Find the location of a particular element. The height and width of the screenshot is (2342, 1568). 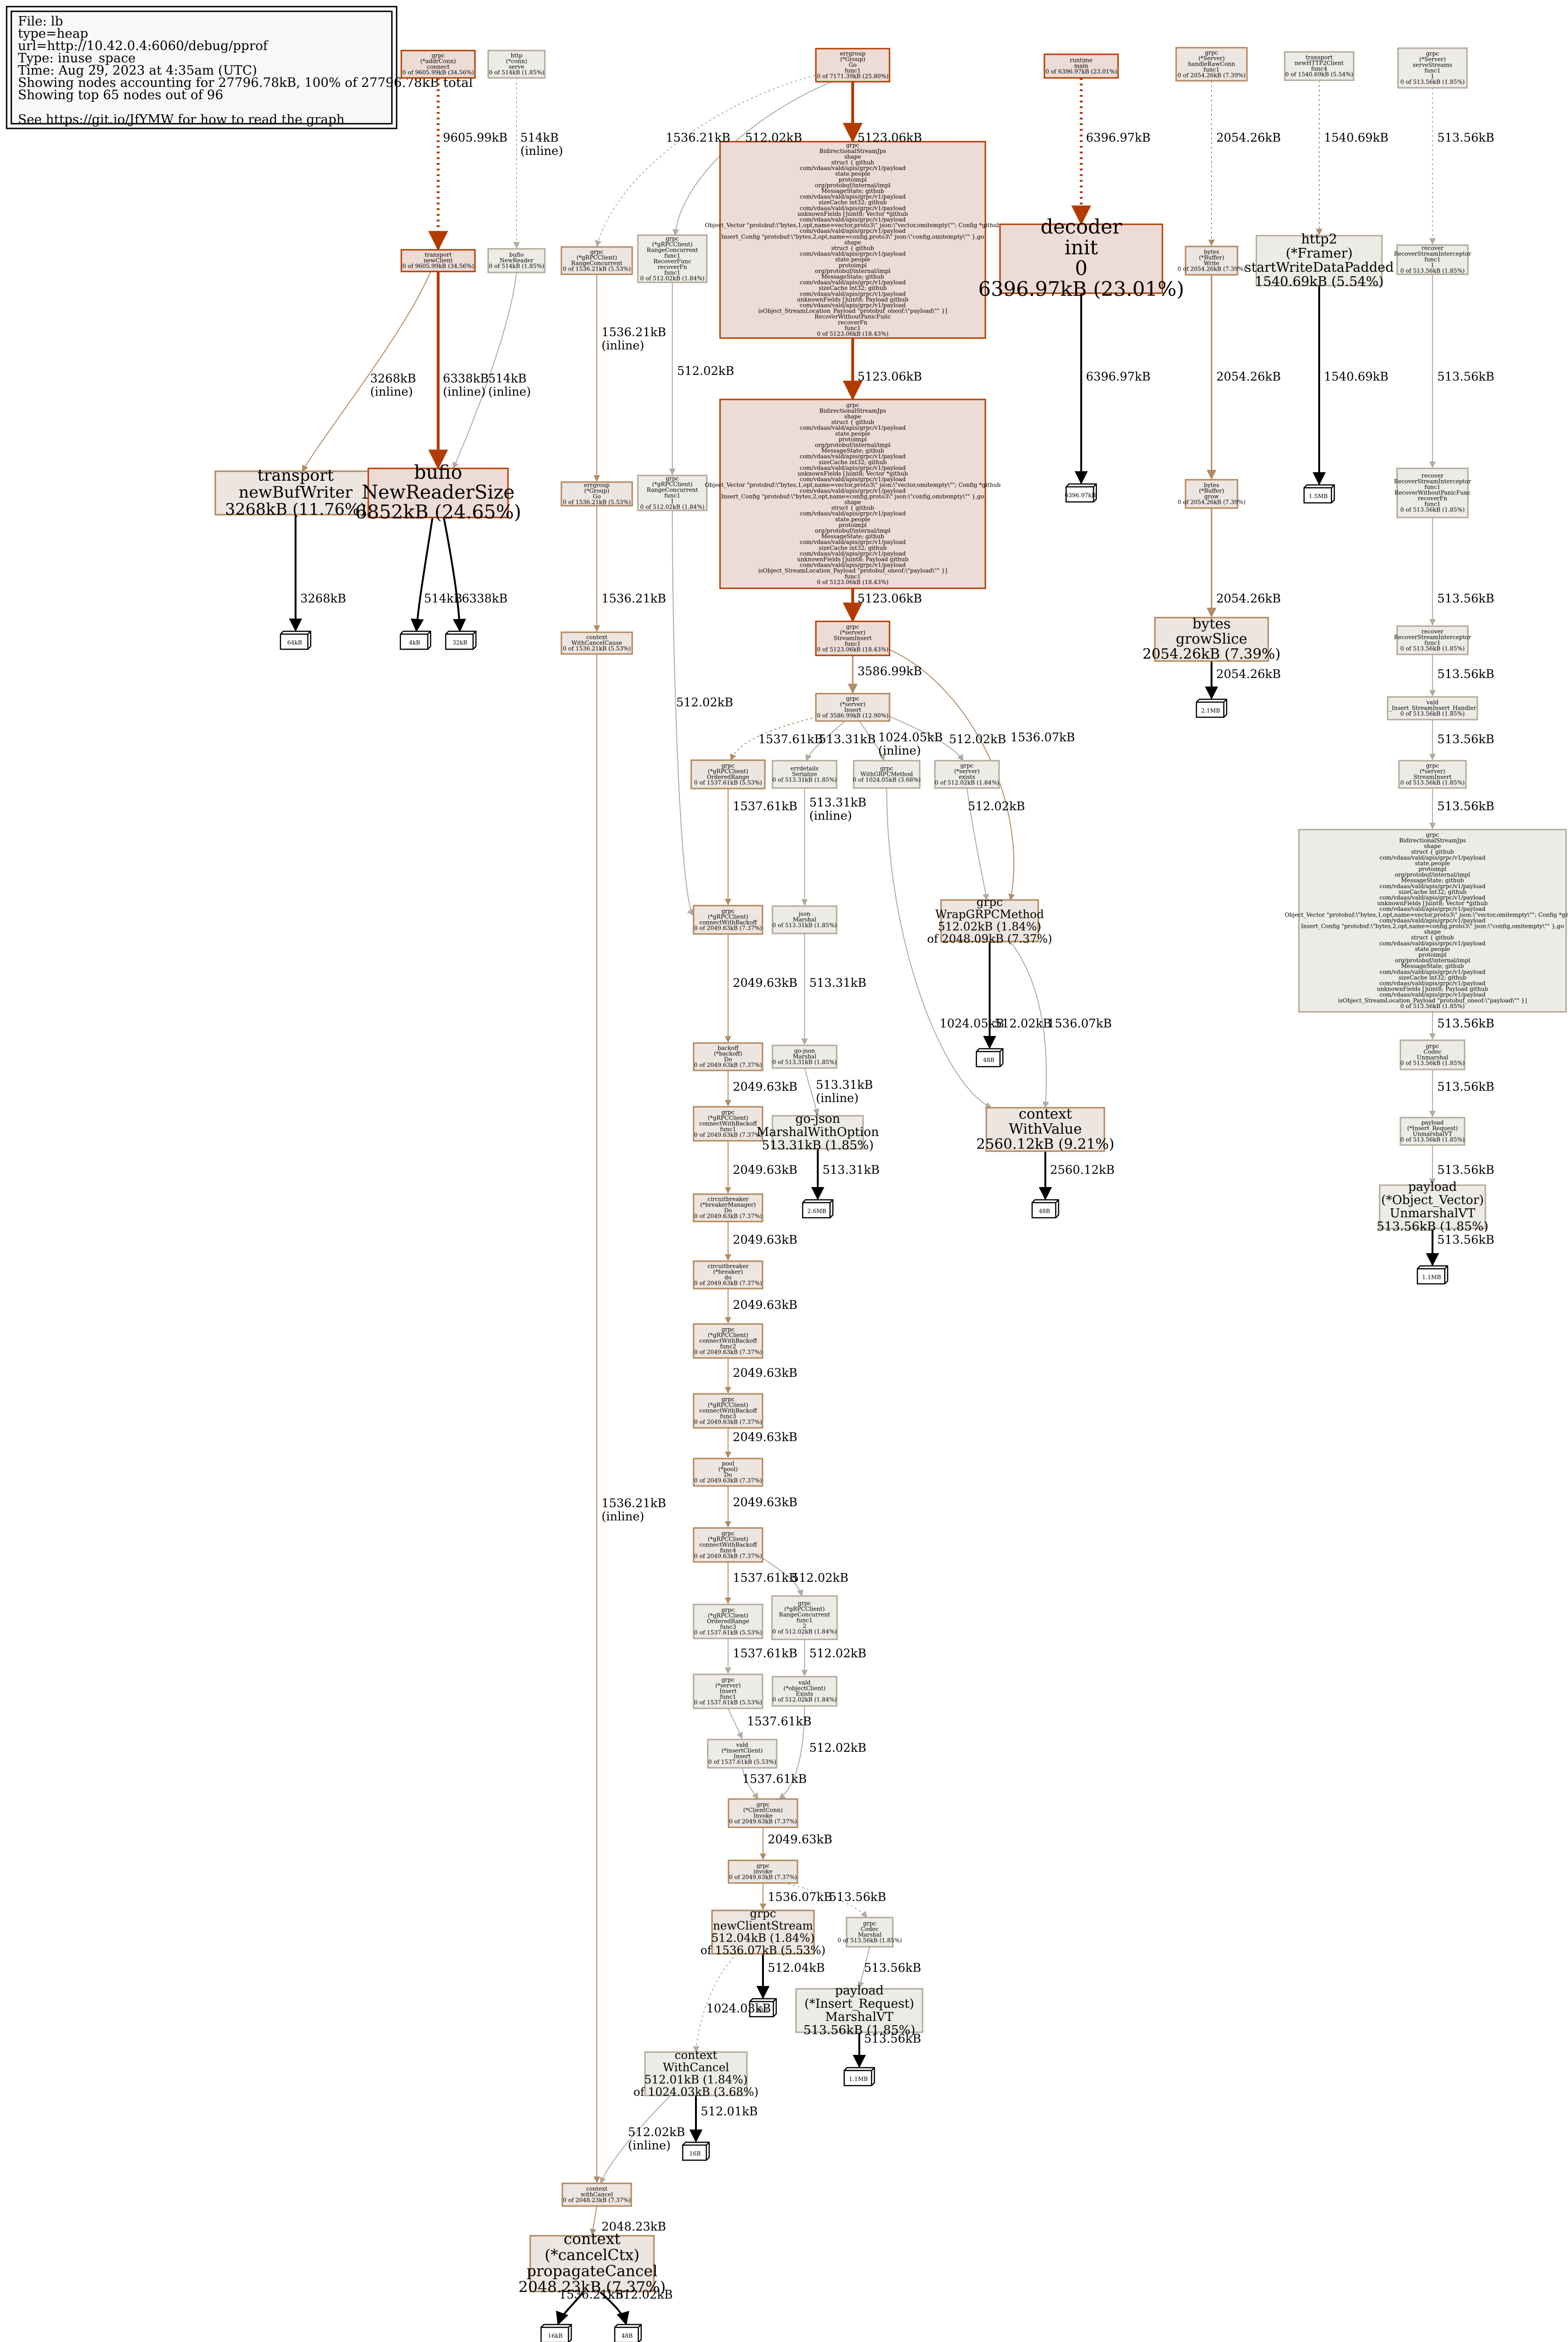

graph-node: pool(*pool)Do0 of 2049.63kB (7.37%) is located at coordinates (728, 1472).